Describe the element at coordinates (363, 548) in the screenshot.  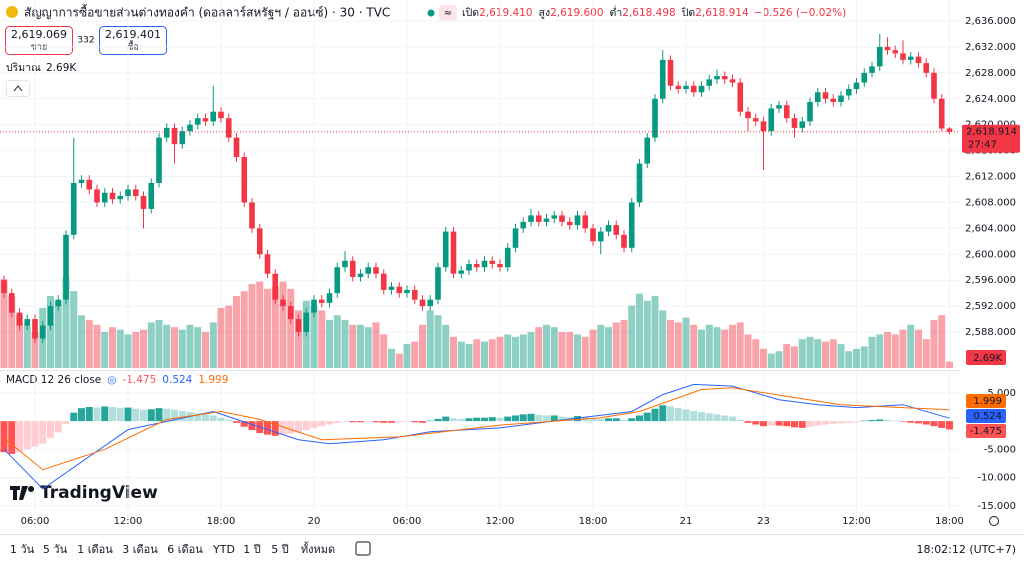
I see `date-range-icon` at that location.